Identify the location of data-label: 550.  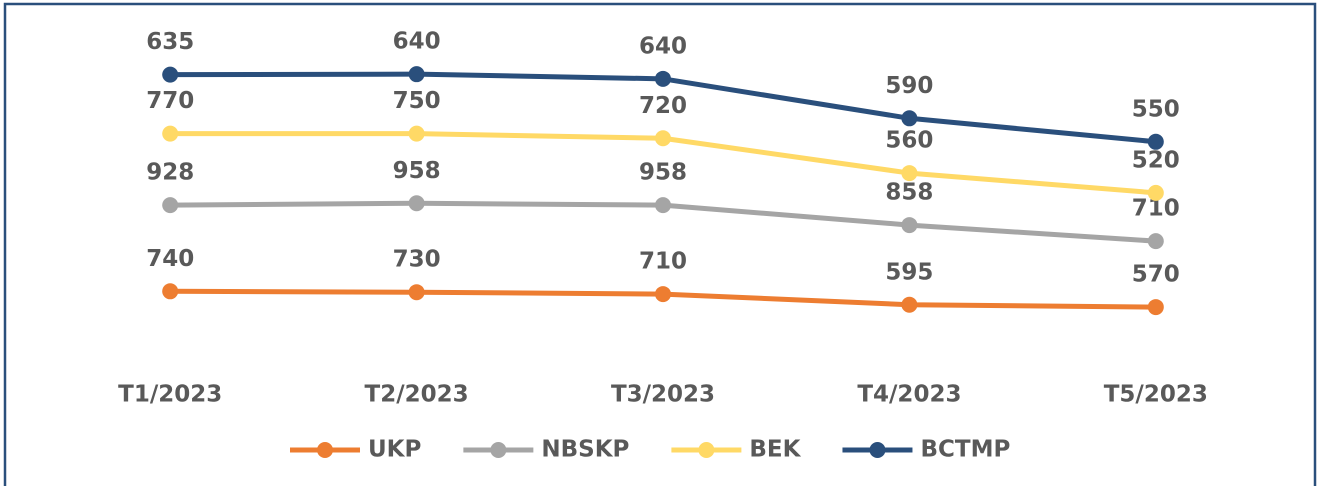
(1156, 109).